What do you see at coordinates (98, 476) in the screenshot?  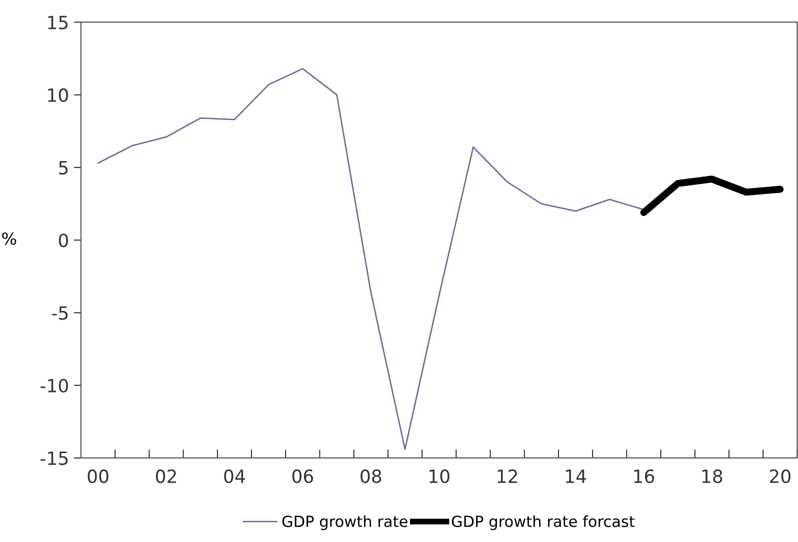 I see `x-tick-label: 00` at bounding box center [98, 476].